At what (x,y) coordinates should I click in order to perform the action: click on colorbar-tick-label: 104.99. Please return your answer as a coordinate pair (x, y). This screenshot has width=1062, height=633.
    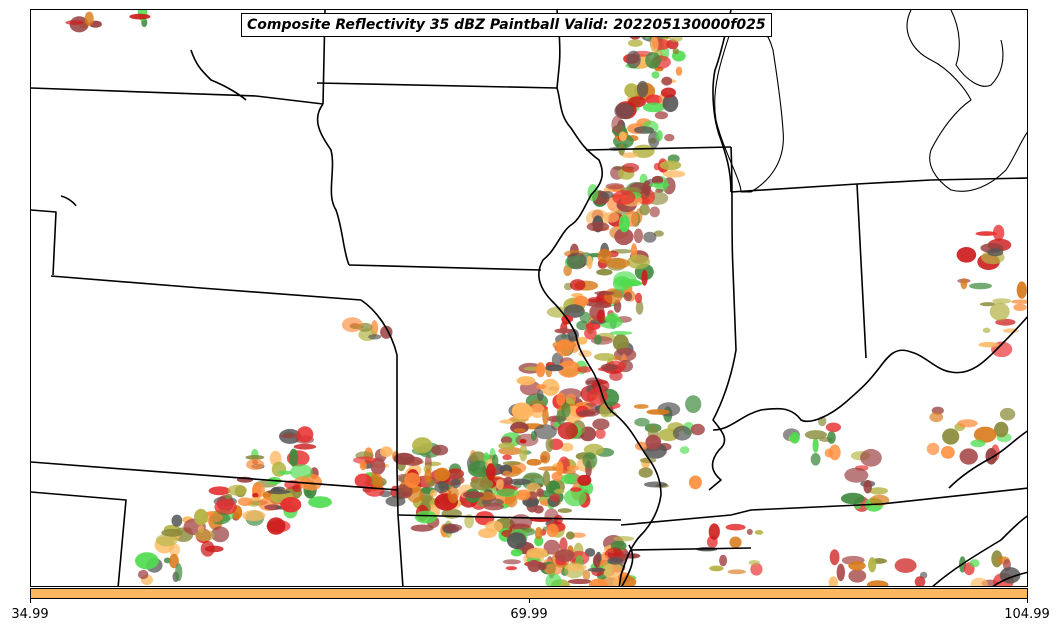
    Looking at the image, I should click on (1027, 614).